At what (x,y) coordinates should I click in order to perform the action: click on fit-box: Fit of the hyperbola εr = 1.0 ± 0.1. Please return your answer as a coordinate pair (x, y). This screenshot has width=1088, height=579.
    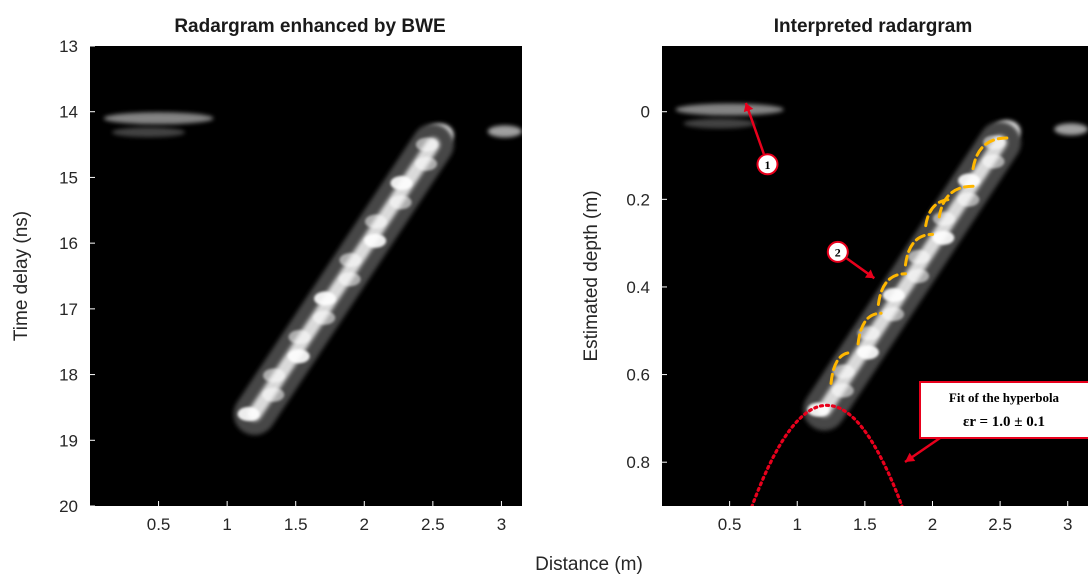
    Looking at the image, I should click on (996, 422).